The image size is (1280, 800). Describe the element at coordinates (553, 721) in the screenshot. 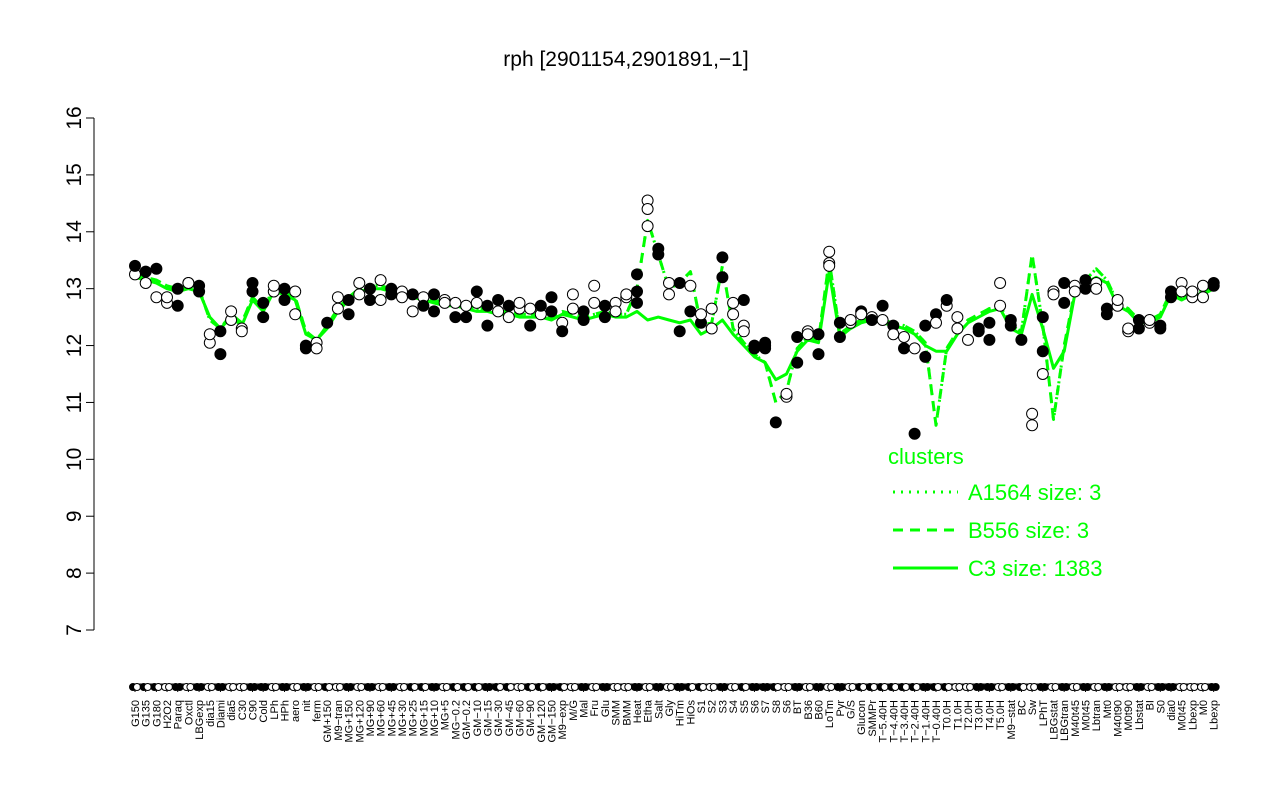

I see `x-tick-label: GM−150` at that location.